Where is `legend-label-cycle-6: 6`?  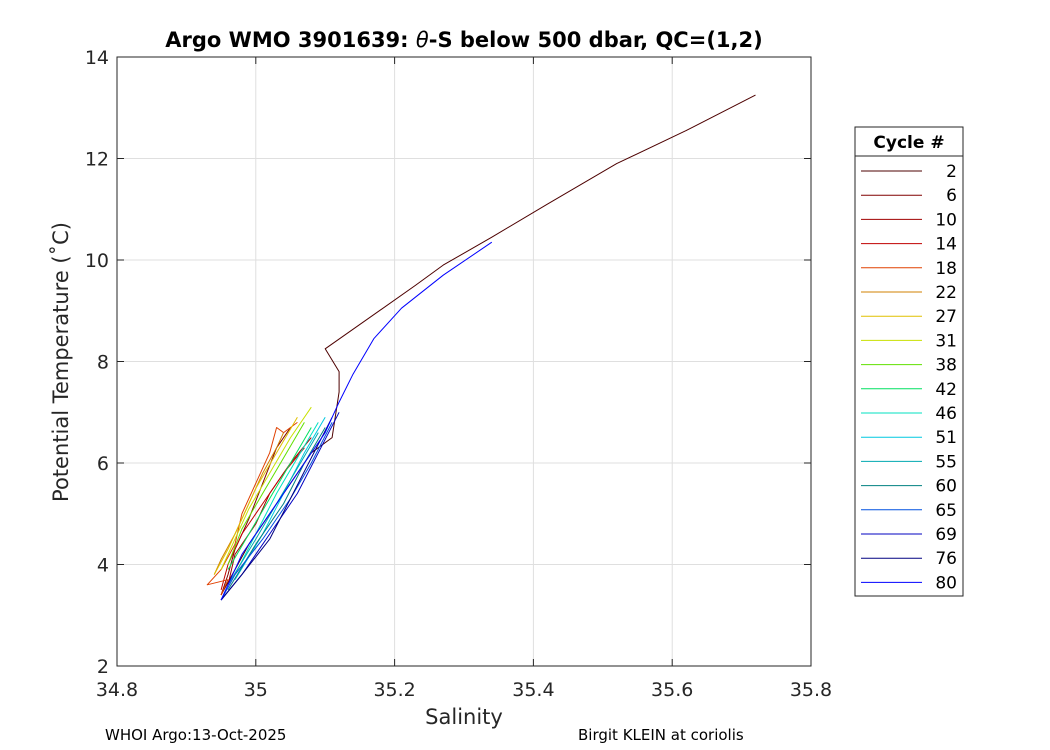
legend-label-cycle-6: 6 is located at coordinates (951, 196).